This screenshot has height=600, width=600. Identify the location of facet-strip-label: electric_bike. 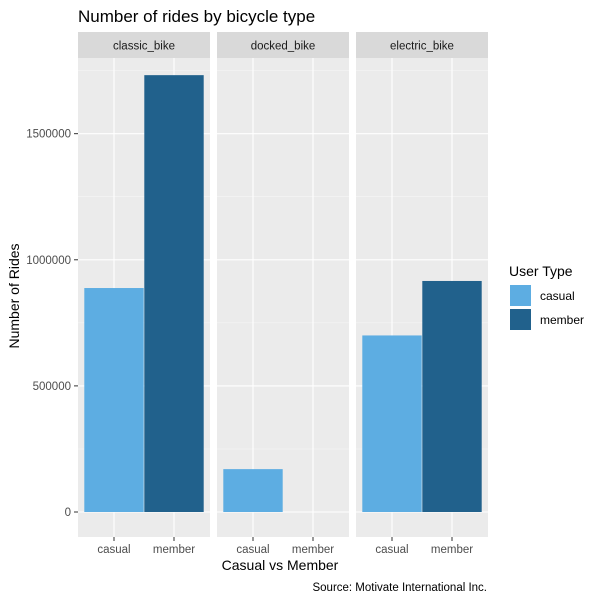
(422, 47).